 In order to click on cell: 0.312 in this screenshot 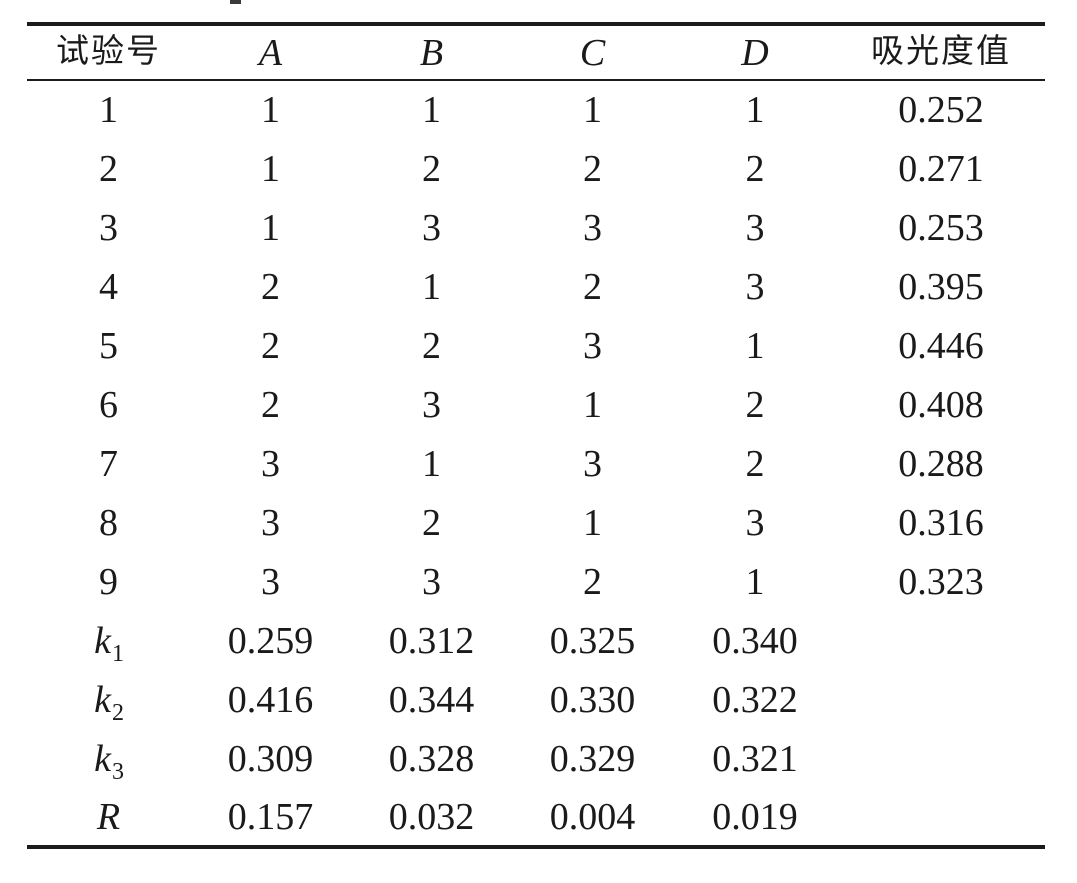, I will do `click(431, 640)`.